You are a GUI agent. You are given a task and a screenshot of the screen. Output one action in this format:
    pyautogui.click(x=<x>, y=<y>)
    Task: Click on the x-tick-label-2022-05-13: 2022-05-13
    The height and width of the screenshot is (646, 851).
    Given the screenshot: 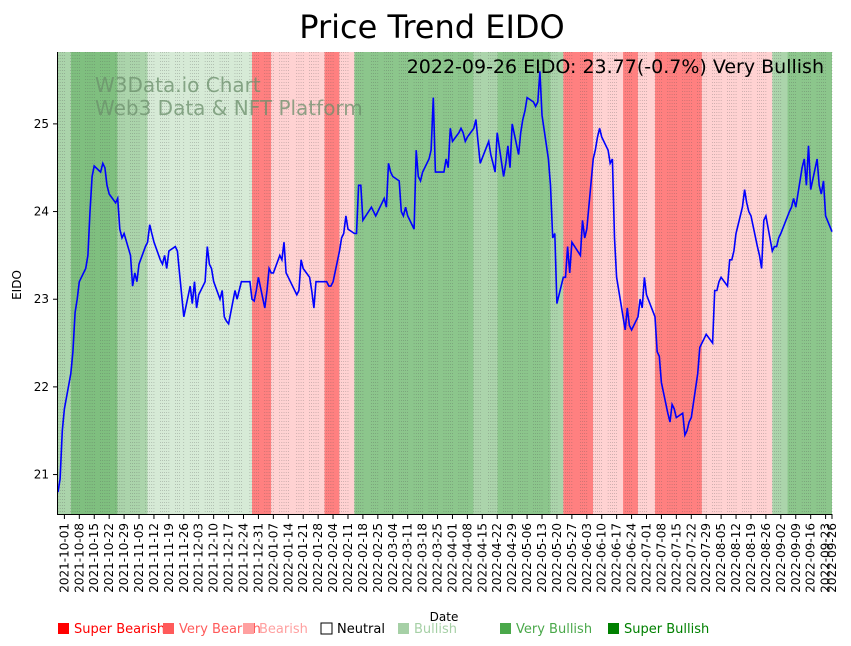 What is the action you would take?
    pyautogui.click(x=542, y=558)
    